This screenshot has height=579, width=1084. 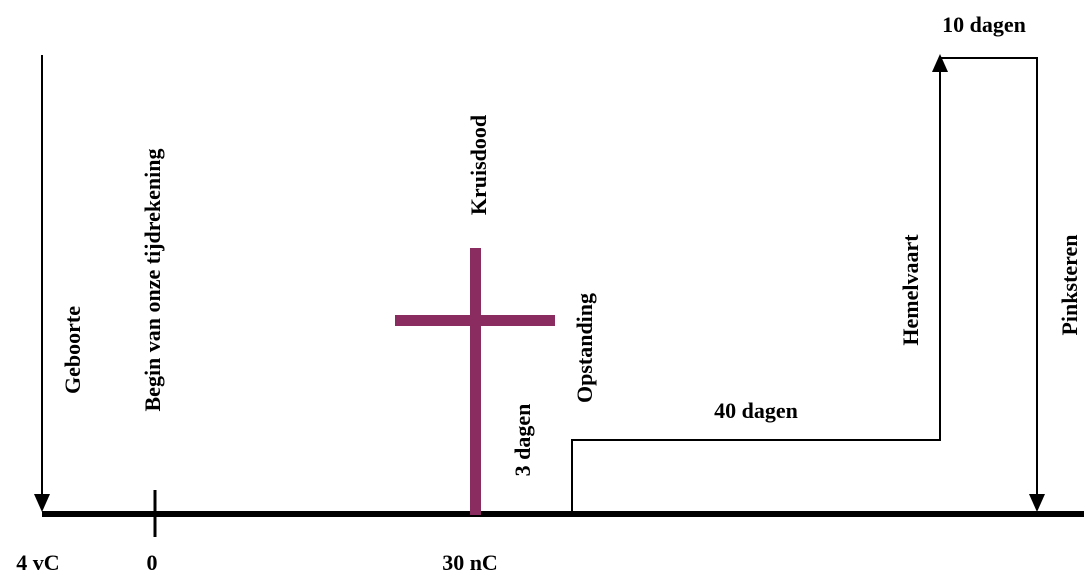 What do you see at coordinates (910, 290) in the screenshot?
I see `label-hemelvaart: Hemelvaart` at bounding box center [910, 290].